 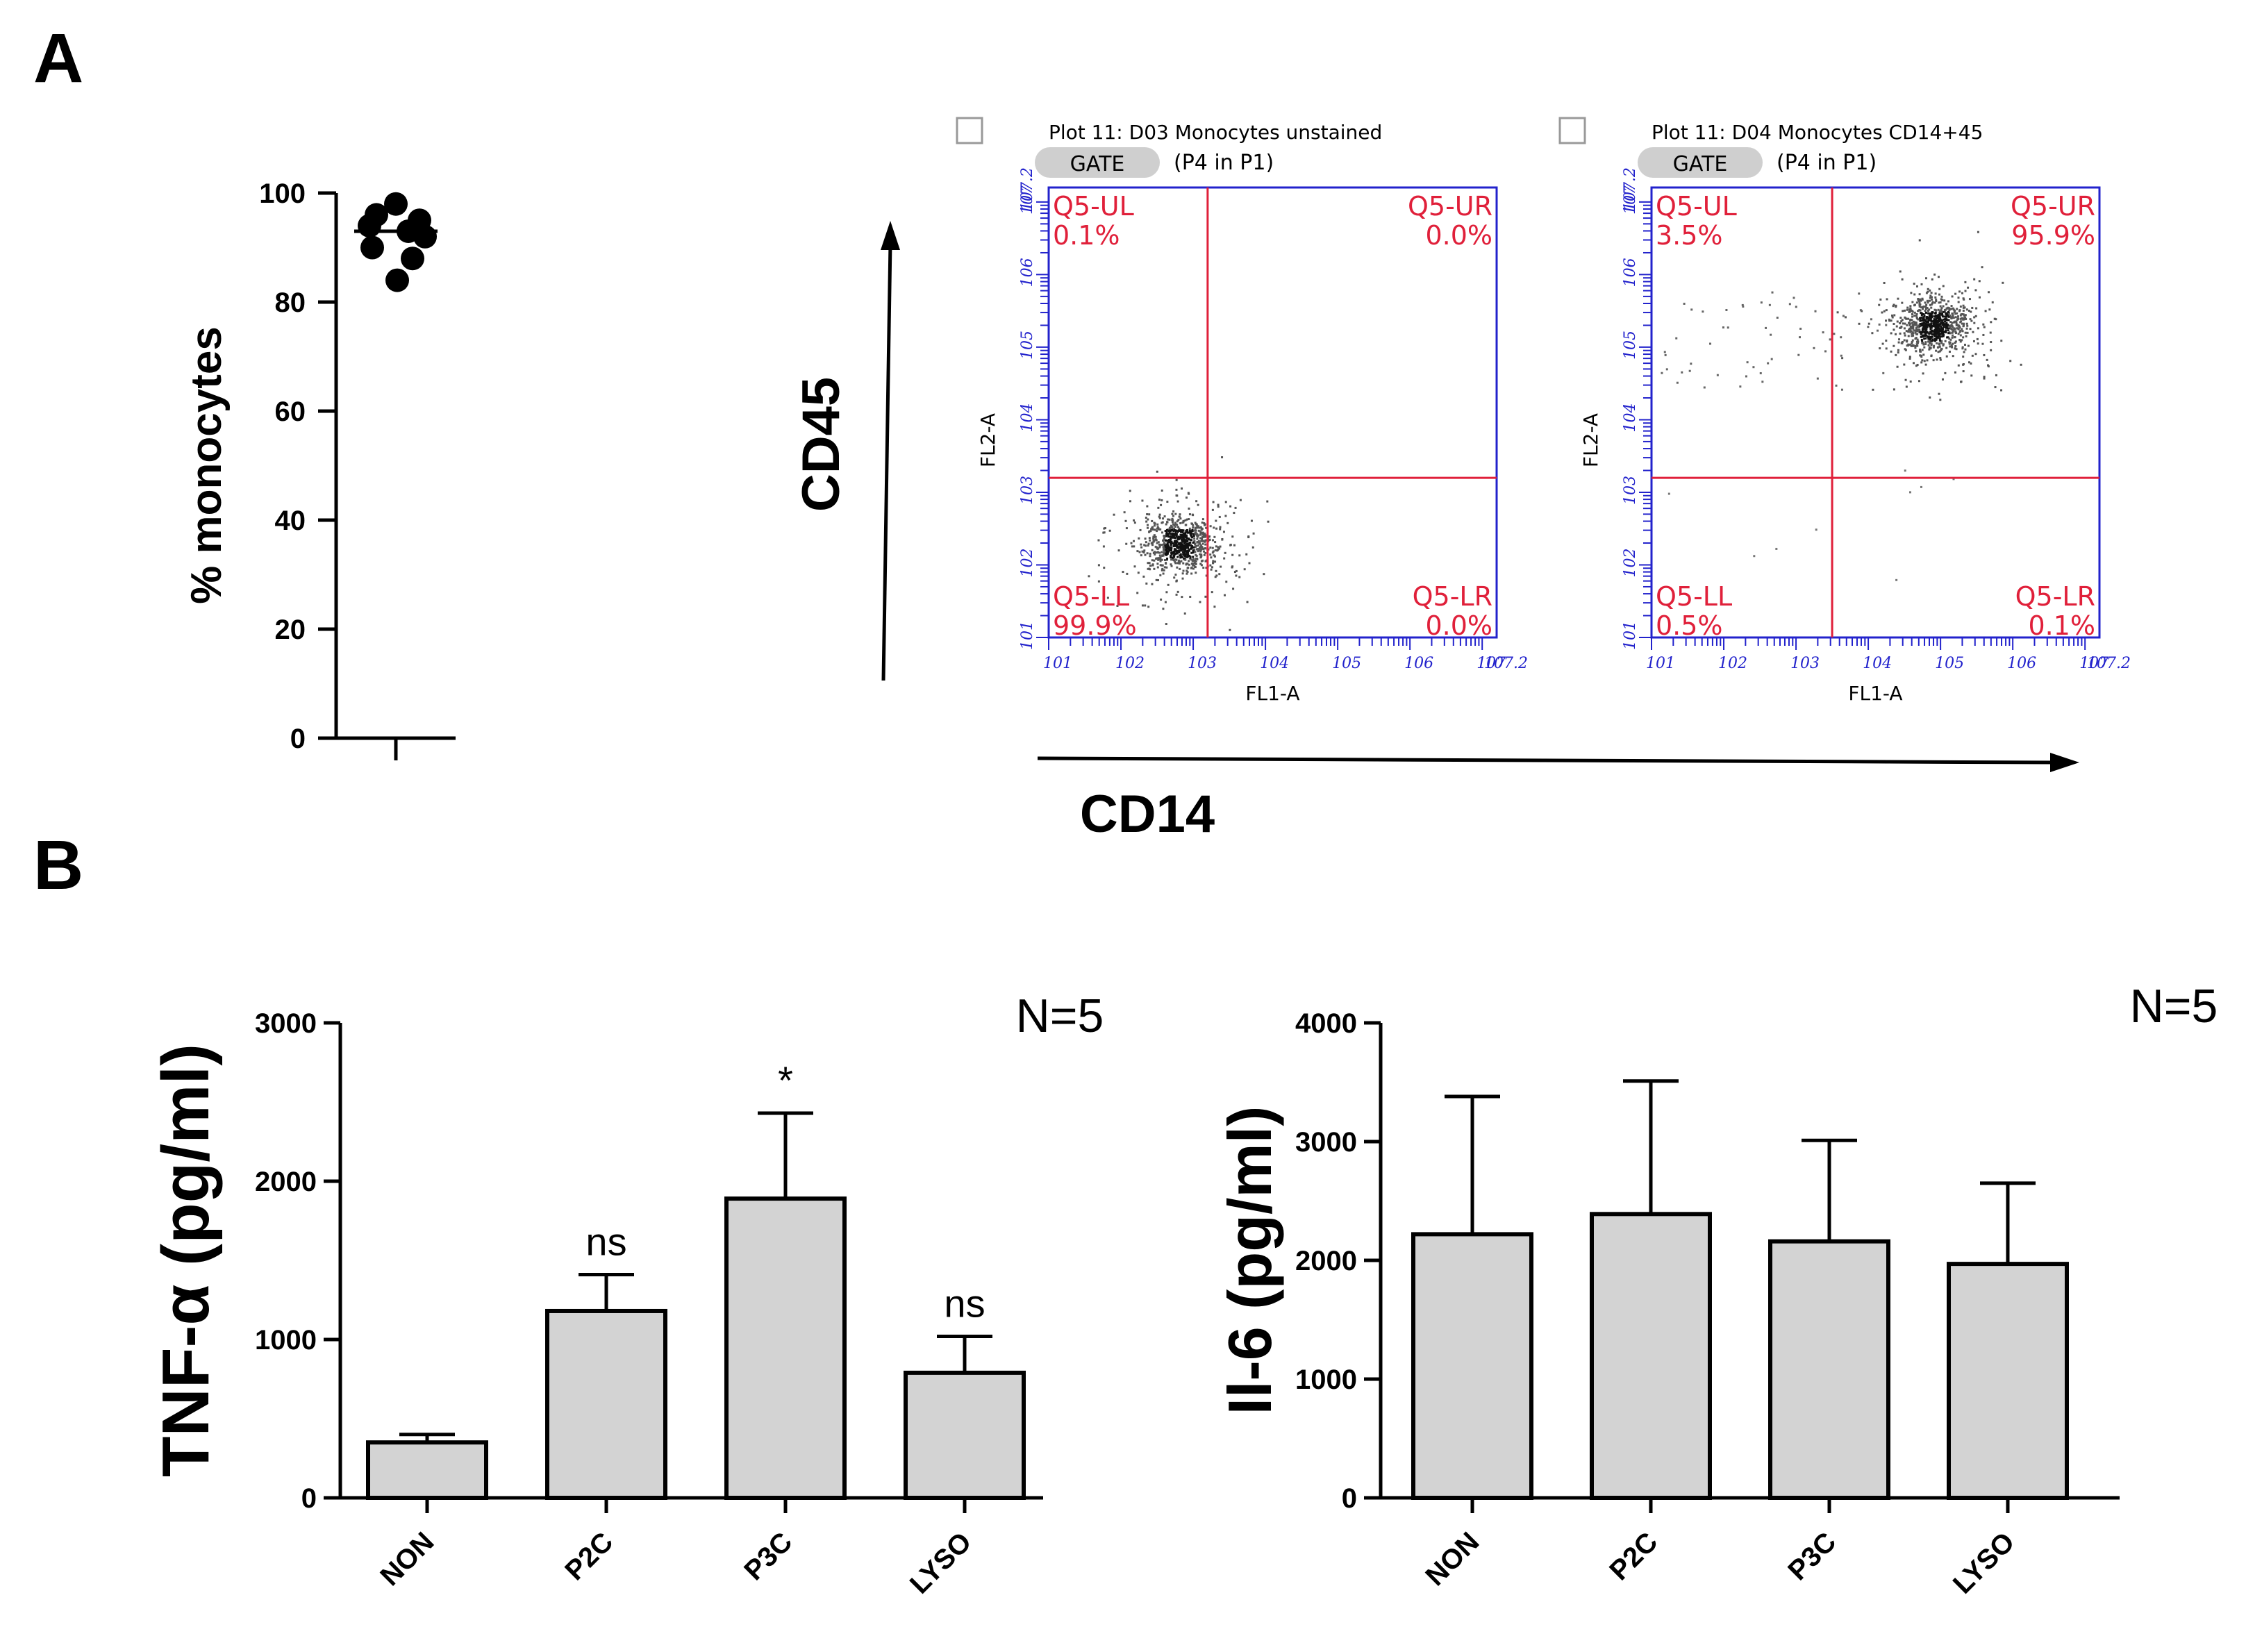 What do you see at coordinates (886, 461) in the screenshot?
I see `cd45-arrow-shaft` at bounding box center [886, 461].